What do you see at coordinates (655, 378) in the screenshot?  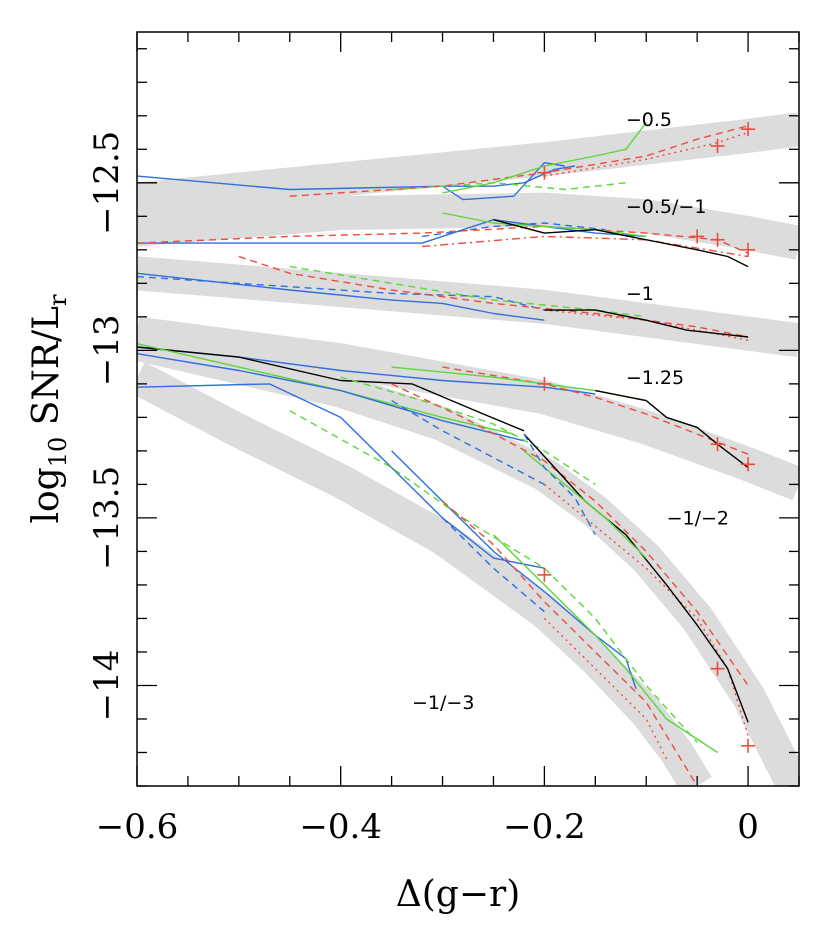 I see `annotation-3: −1.25` at bounding box center [655, 378].